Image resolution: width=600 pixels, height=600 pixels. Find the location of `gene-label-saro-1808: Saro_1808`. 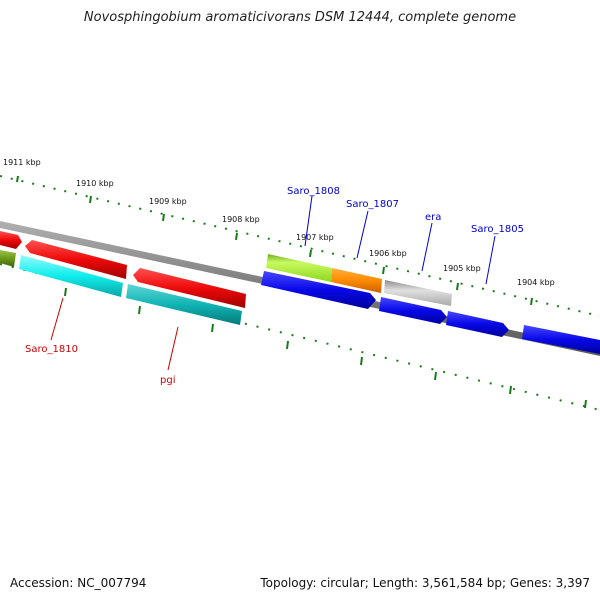

gene-label-saro-1808: Saro_1808 is located at coordinates (313, 191).